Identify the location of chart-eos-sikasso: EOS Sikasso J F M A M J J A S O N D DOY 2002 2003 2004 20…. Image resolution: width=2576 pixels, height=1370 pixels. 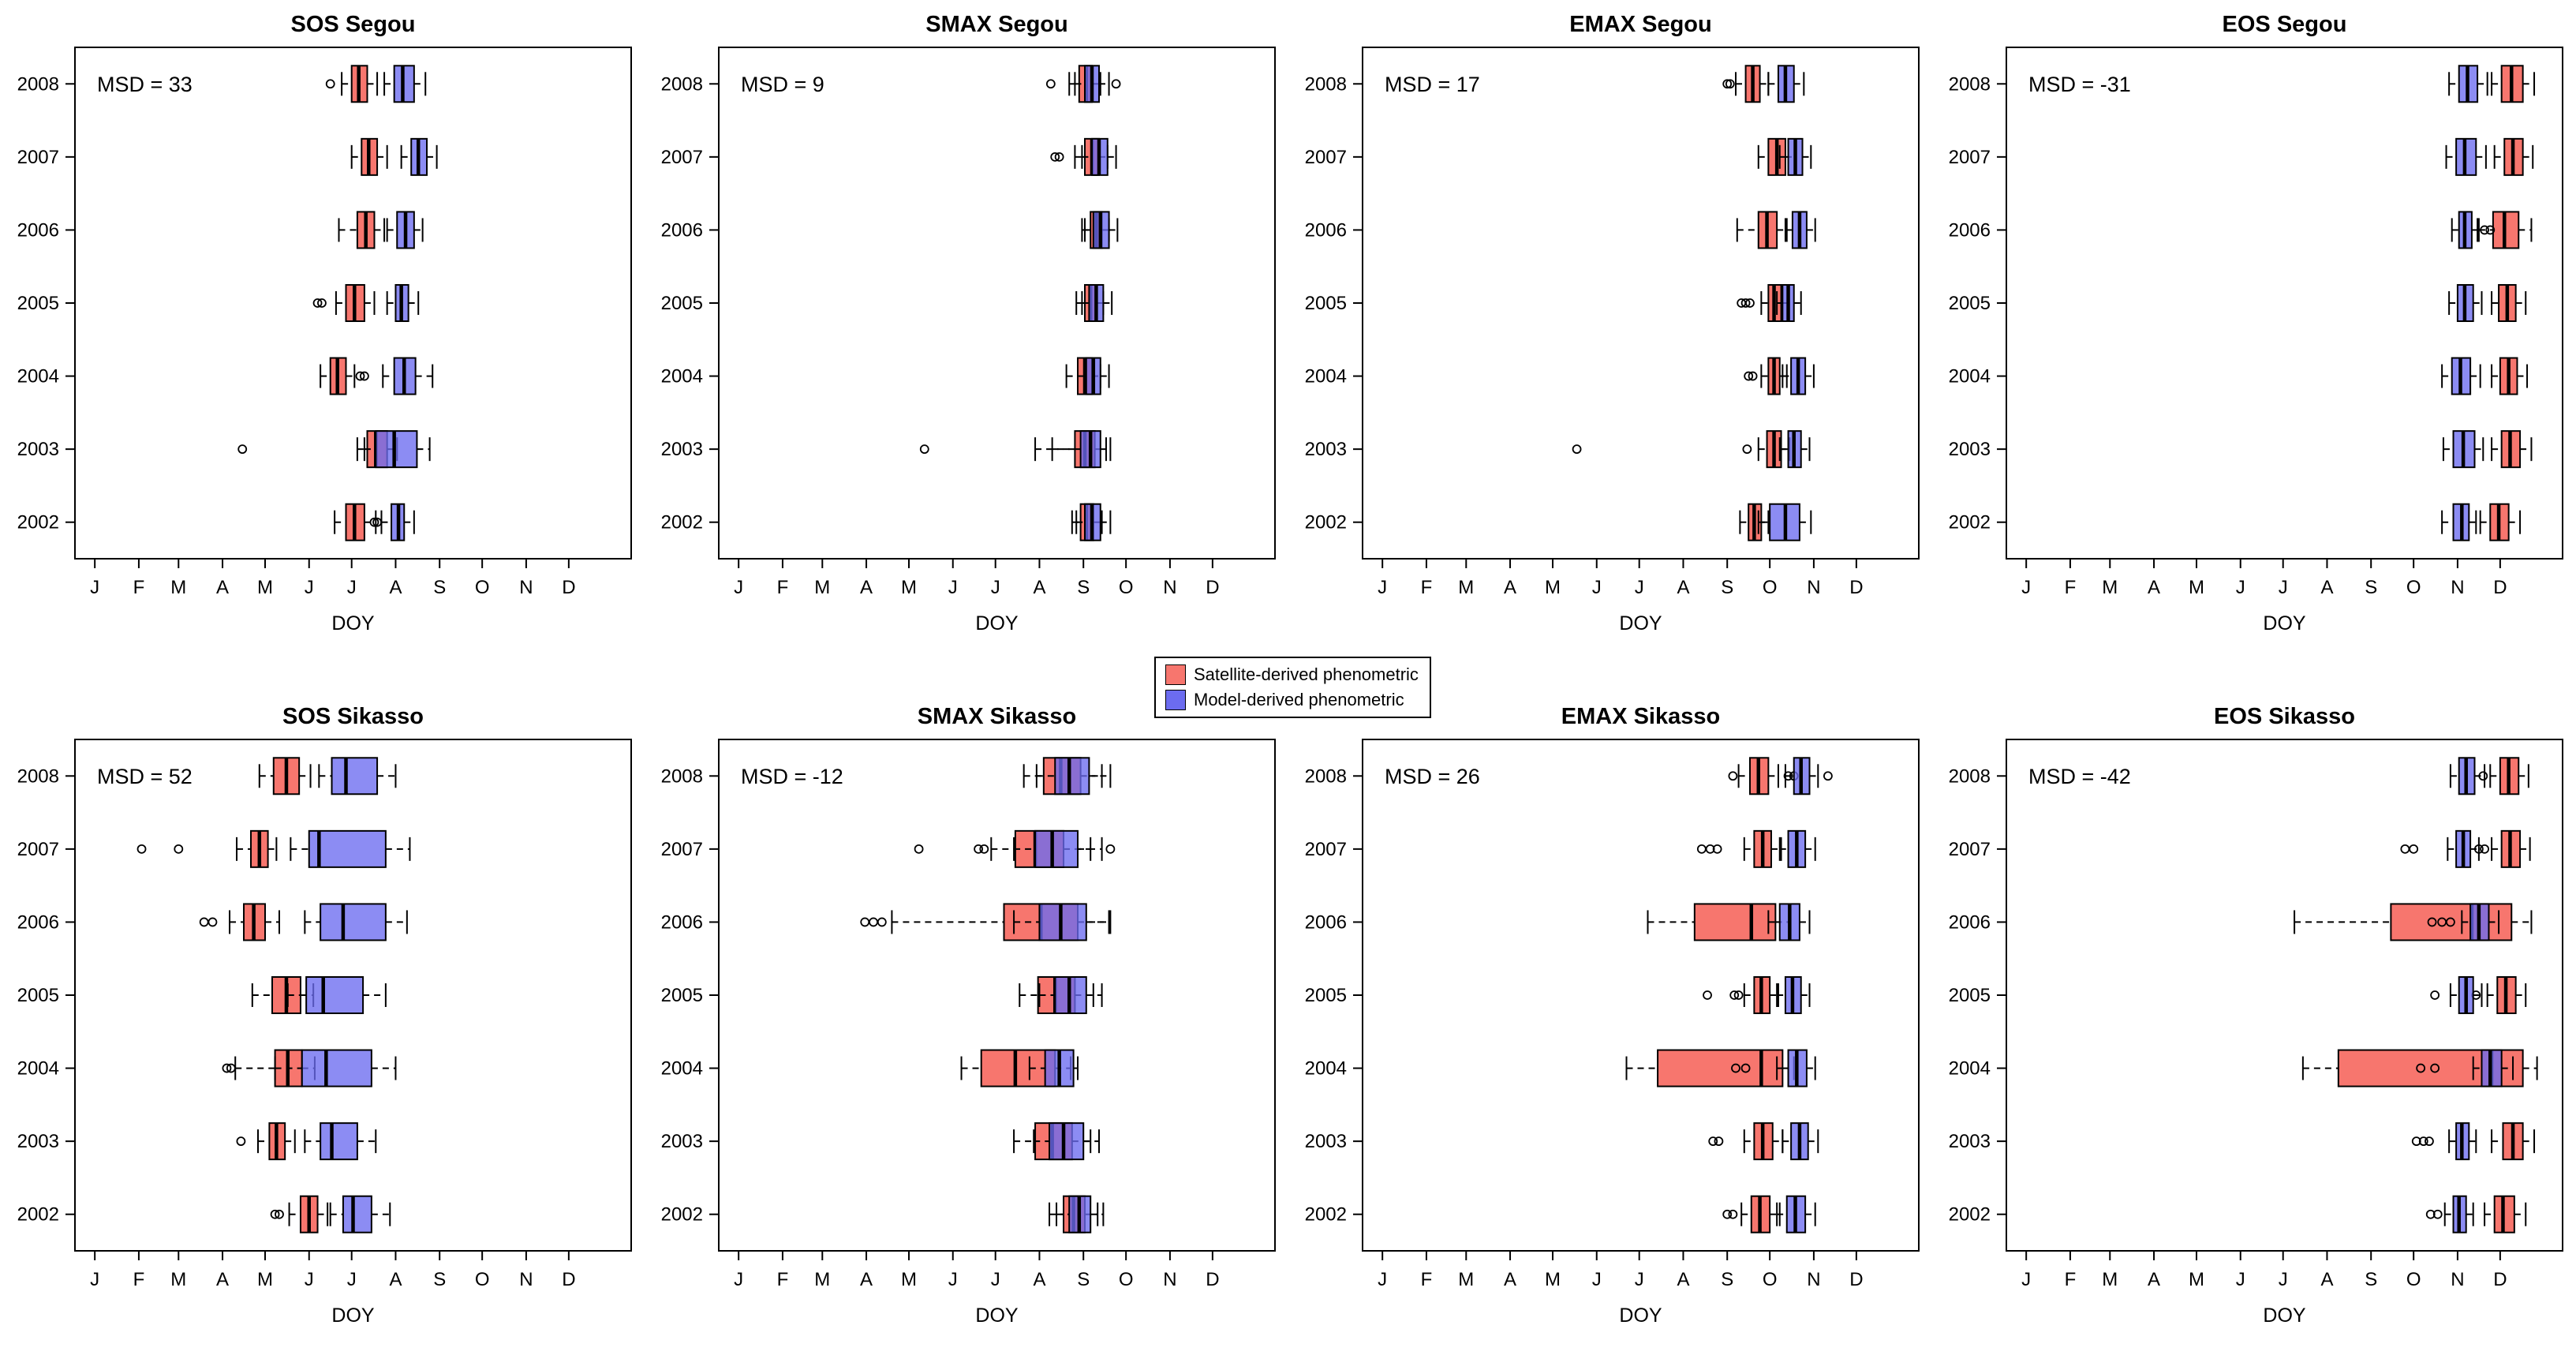
(2256, 1015).